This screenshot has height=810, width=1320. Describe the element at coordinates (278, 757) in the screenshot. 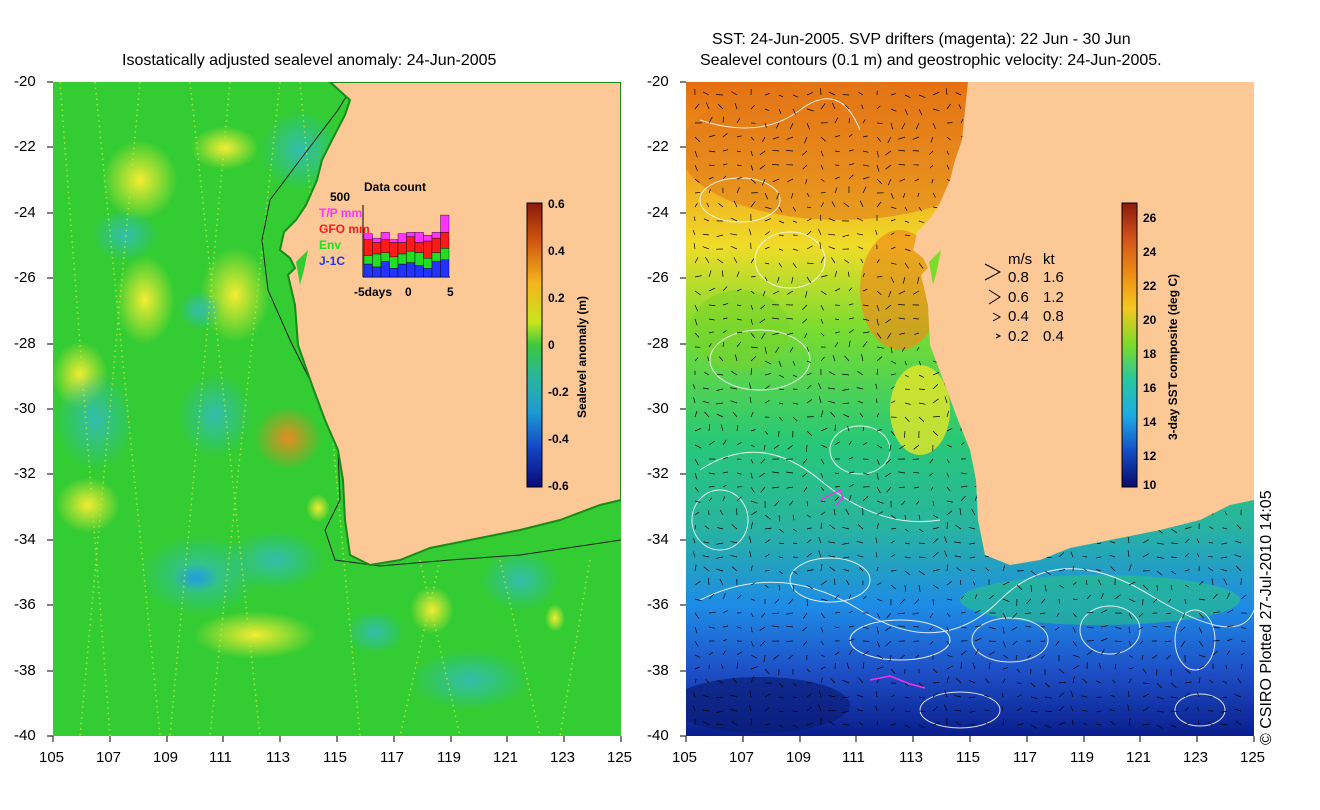

I see `left-lon-tick: 113` at that location.